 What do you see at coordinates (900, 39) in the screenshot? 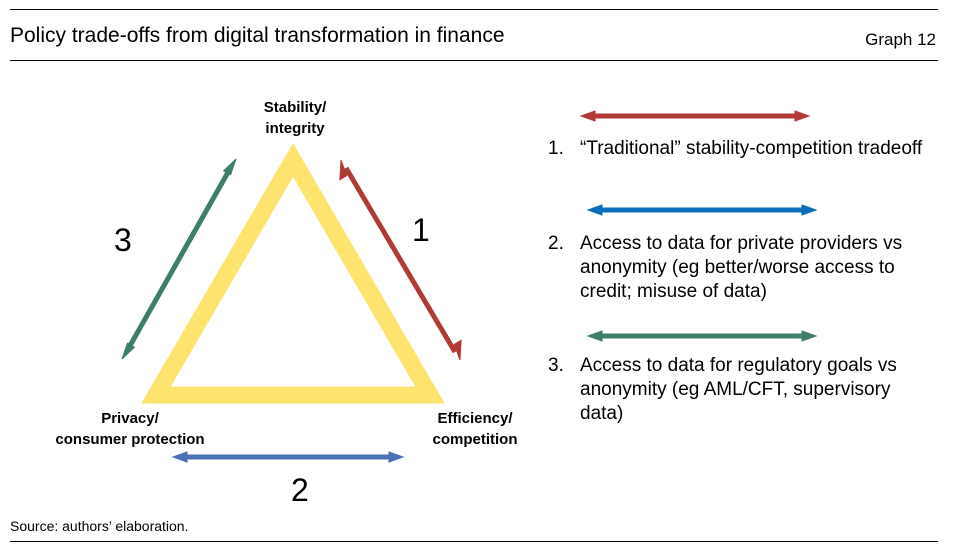
I see `graph-number: Graph 12` at bounding box center [900, 39].